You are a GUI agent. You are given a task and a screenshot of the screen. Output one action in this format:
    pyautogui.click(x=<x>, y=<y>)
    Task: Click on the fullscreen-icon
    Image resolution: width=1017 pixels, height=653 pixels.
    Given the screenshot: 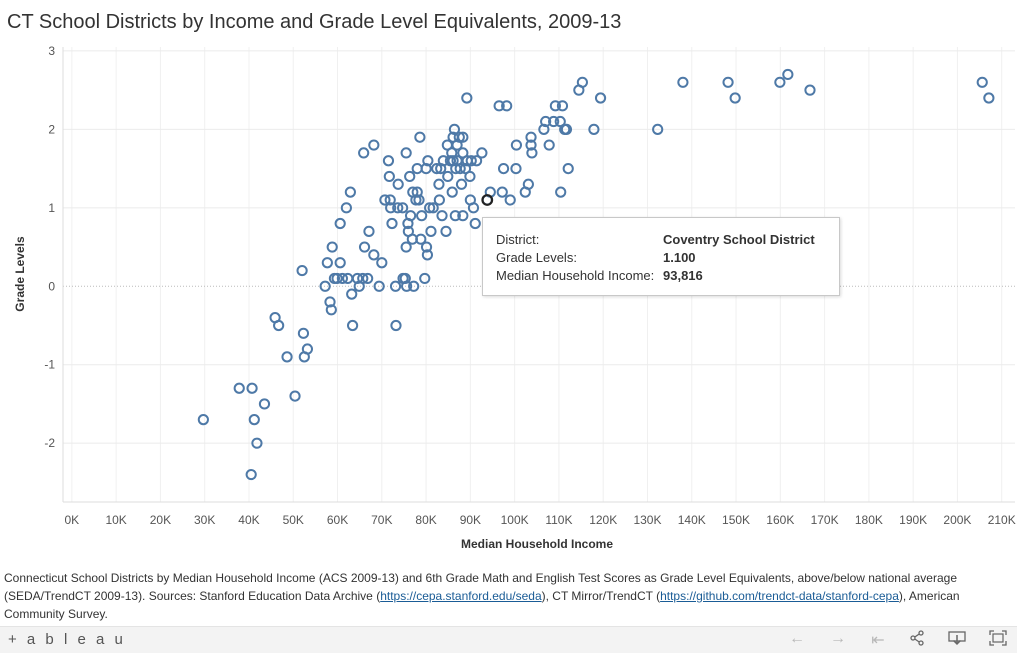 What is the action you would take?
    pyautogui.click(x=998, y=640)
    